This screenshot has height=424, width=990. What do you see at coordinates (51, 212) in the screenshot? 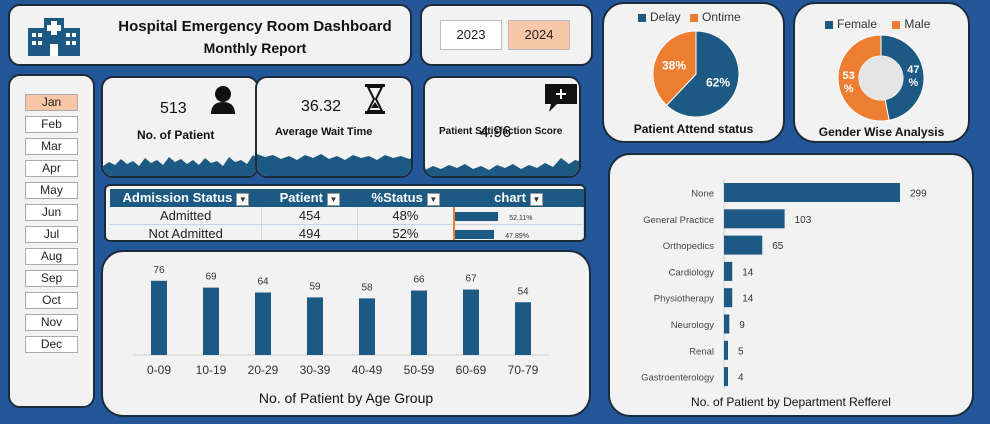
I see `month-button: Jun` at bounding box center [51, 212].